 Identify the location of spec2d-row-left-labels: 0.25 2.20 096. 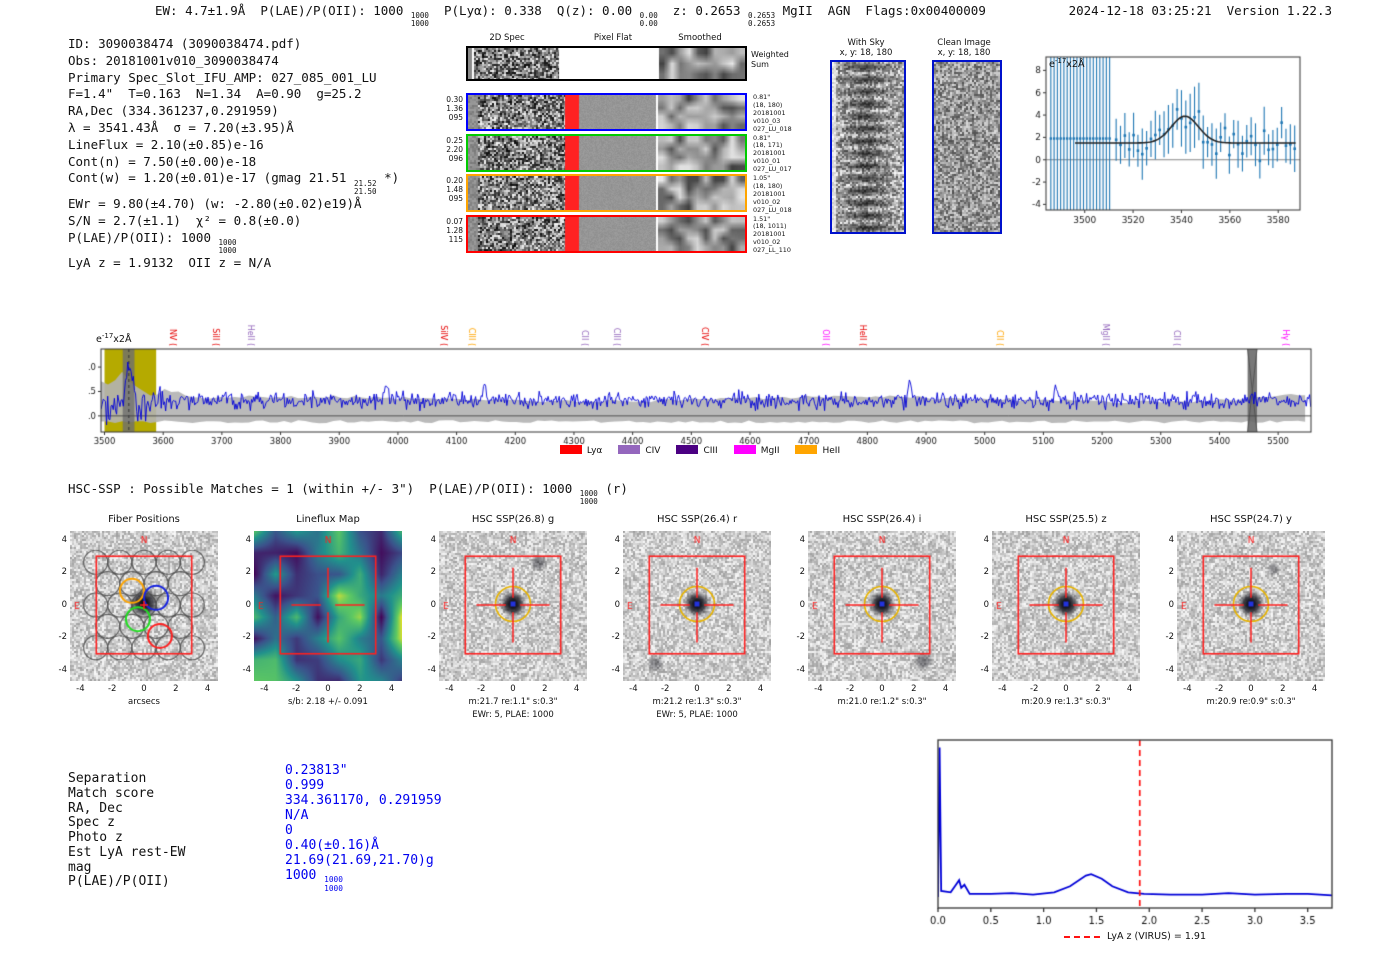
(454, 149).